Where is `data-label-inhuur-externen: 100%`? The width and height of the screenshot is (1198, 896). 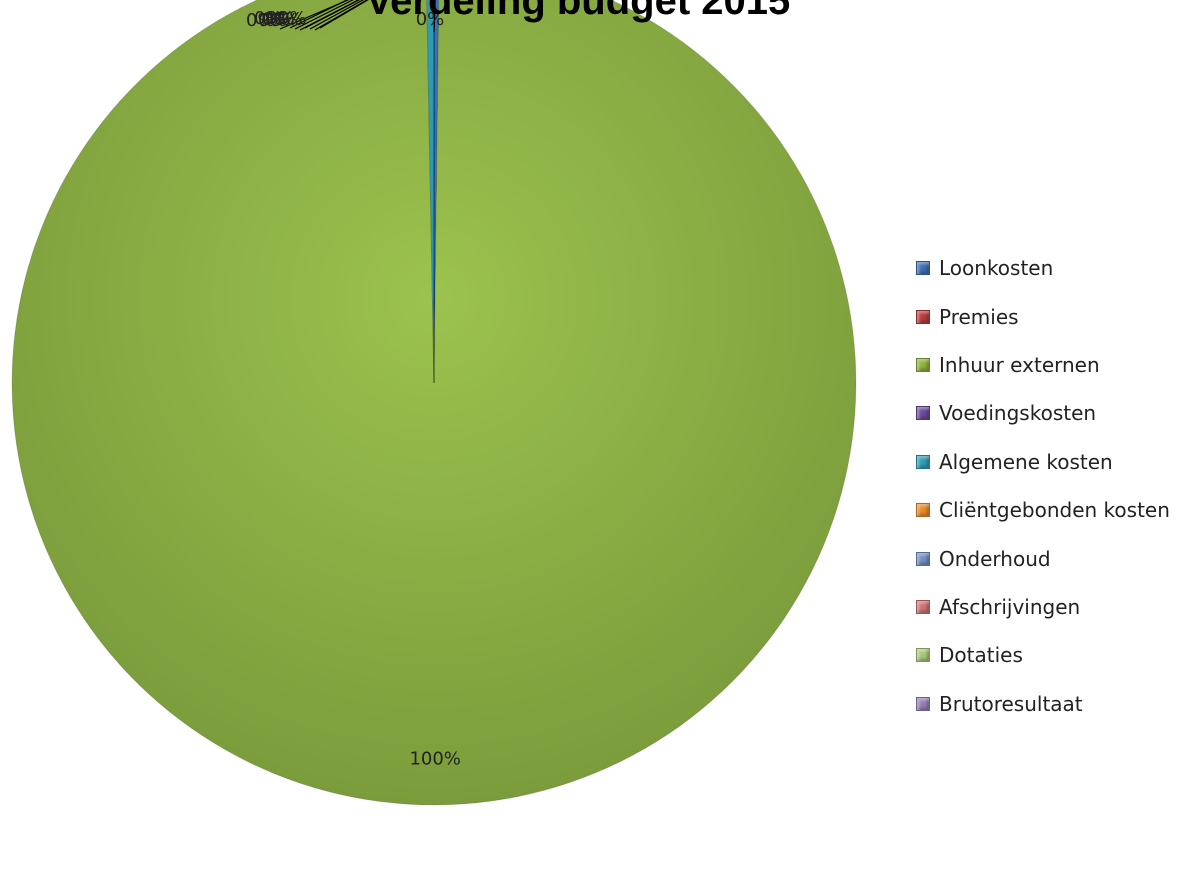
data-label-inhuur-externen: 100% is located at coordinates (434, 759).